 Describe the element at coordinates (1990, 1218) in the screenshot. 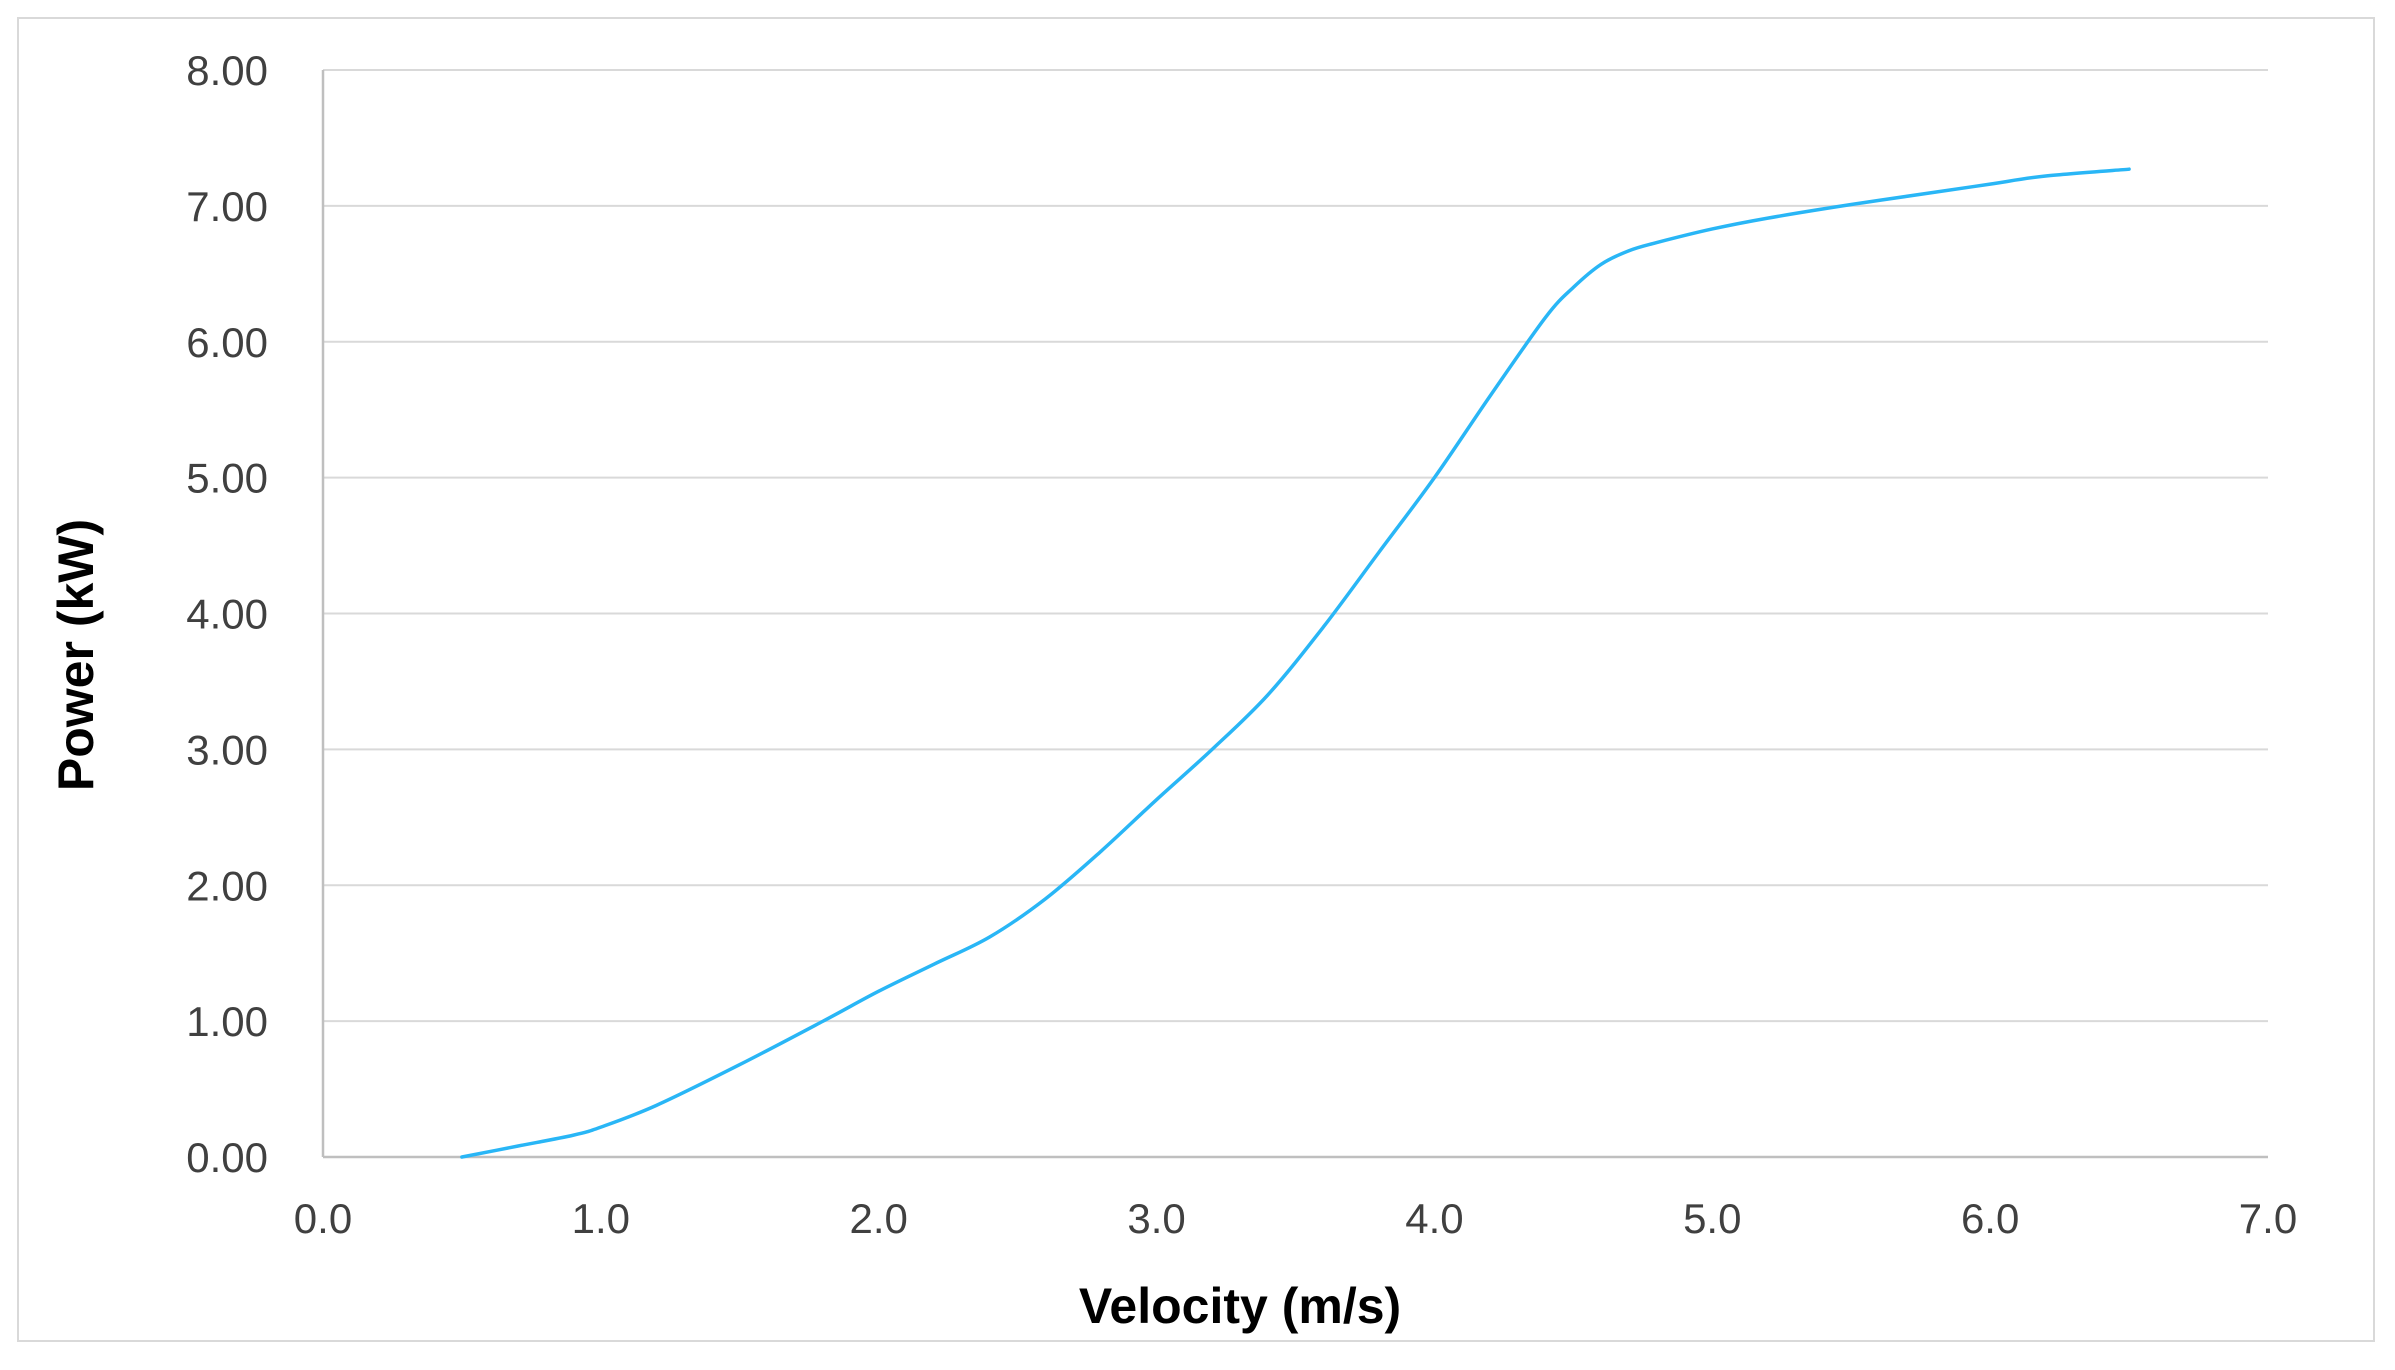

I see `x-tick-label: 6.0` at that location.